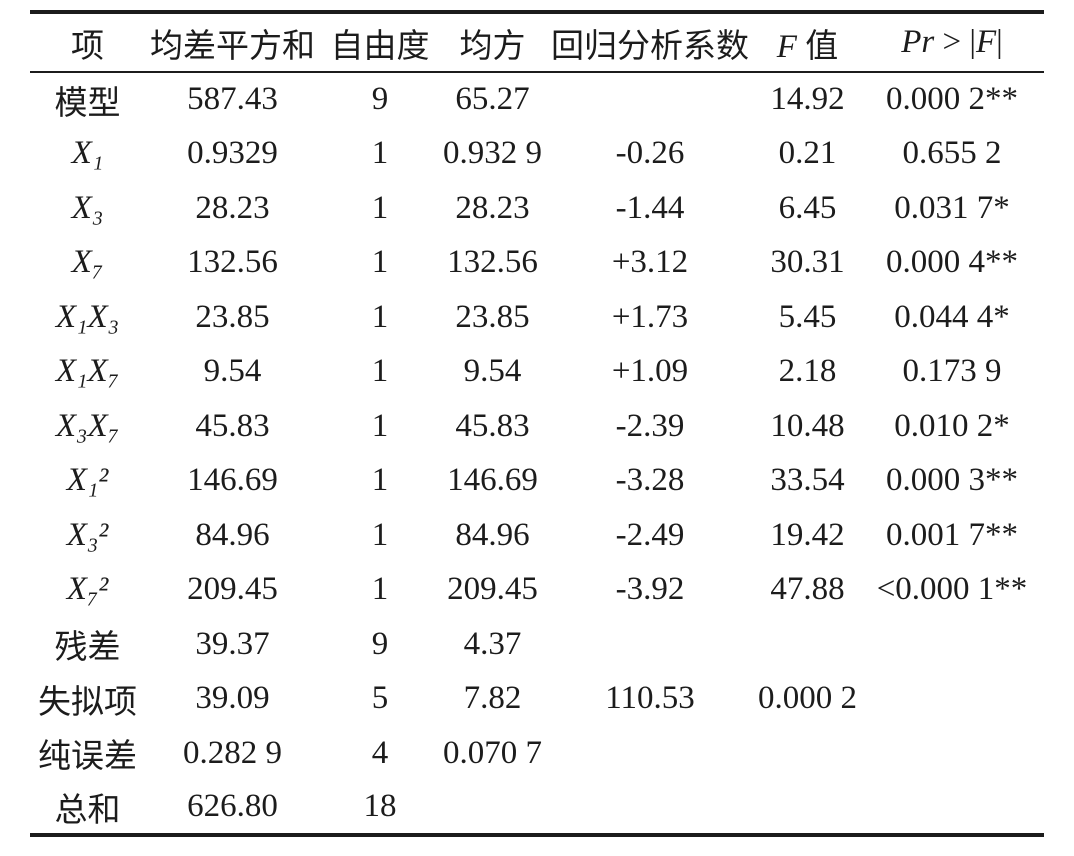  Describe the element at coordinates (650, 589) in the screenshot. I see `value-cell: -3.92` at that location.